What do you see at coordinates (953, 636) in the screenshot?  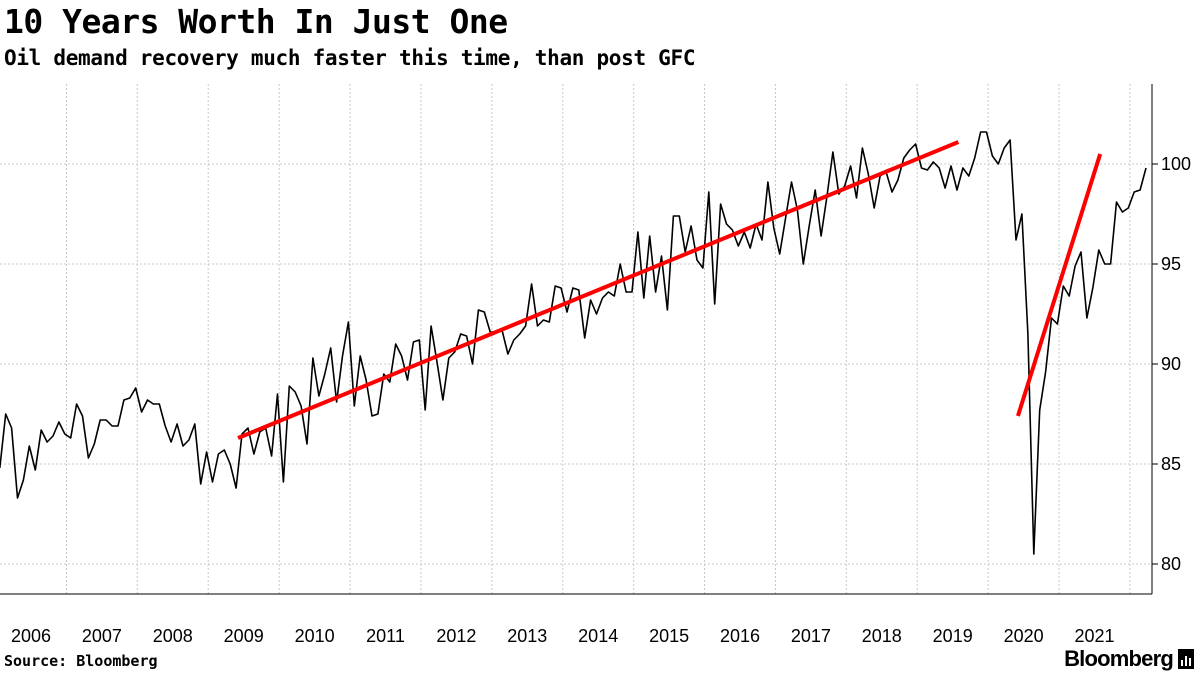 I see `x-tick-label: 2019` at bounding box center [953, 636].